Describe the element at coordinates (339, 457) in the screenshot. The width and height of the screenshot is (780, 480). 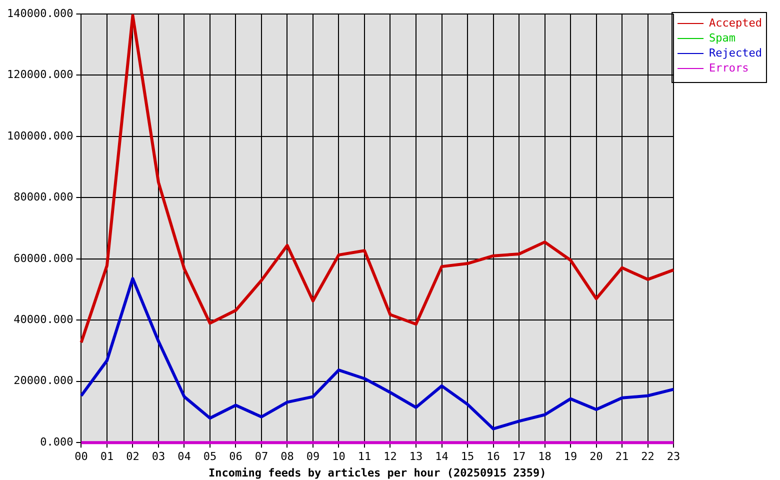
I see `x-tick-label: 10` at that location.